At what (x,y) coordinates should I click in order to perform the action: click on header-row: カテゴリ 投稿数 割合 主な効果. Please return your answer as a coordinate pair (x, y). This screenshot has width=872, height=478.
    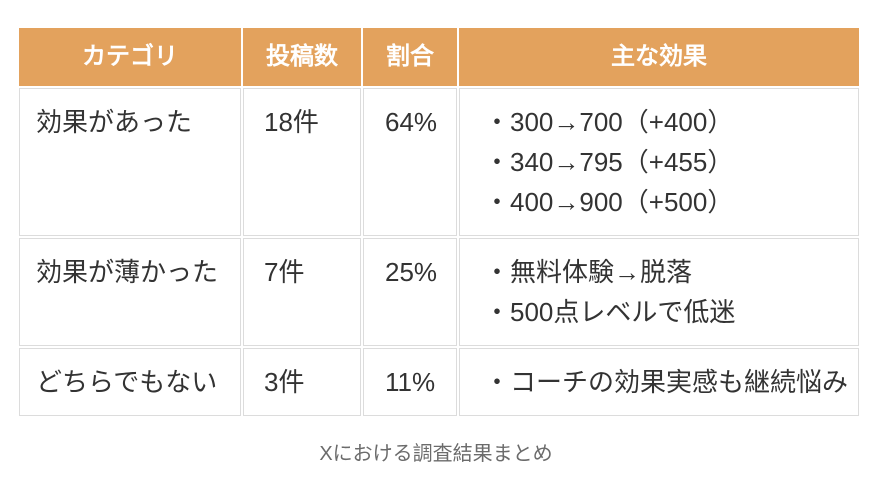
    Looking at the image, I should click on (439, 57).